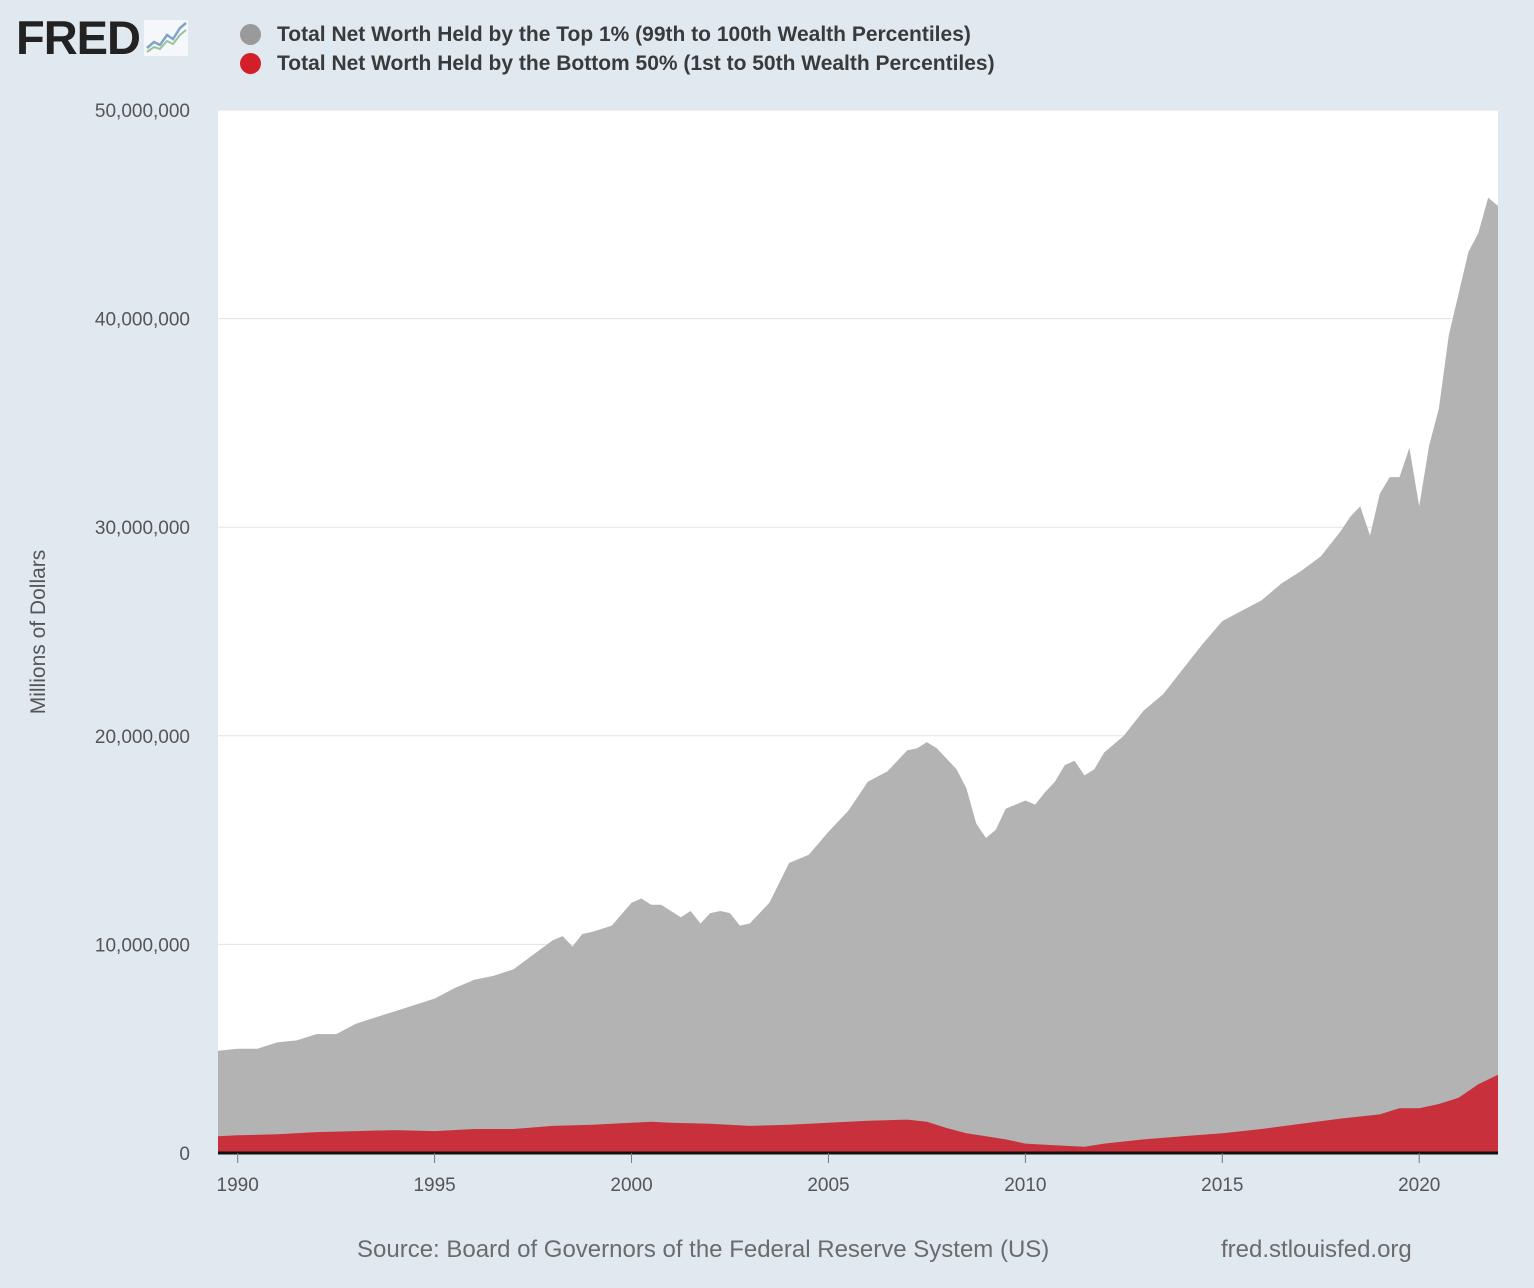  I want to click on y-tick-label: 40,000,000, so click(142, 320).